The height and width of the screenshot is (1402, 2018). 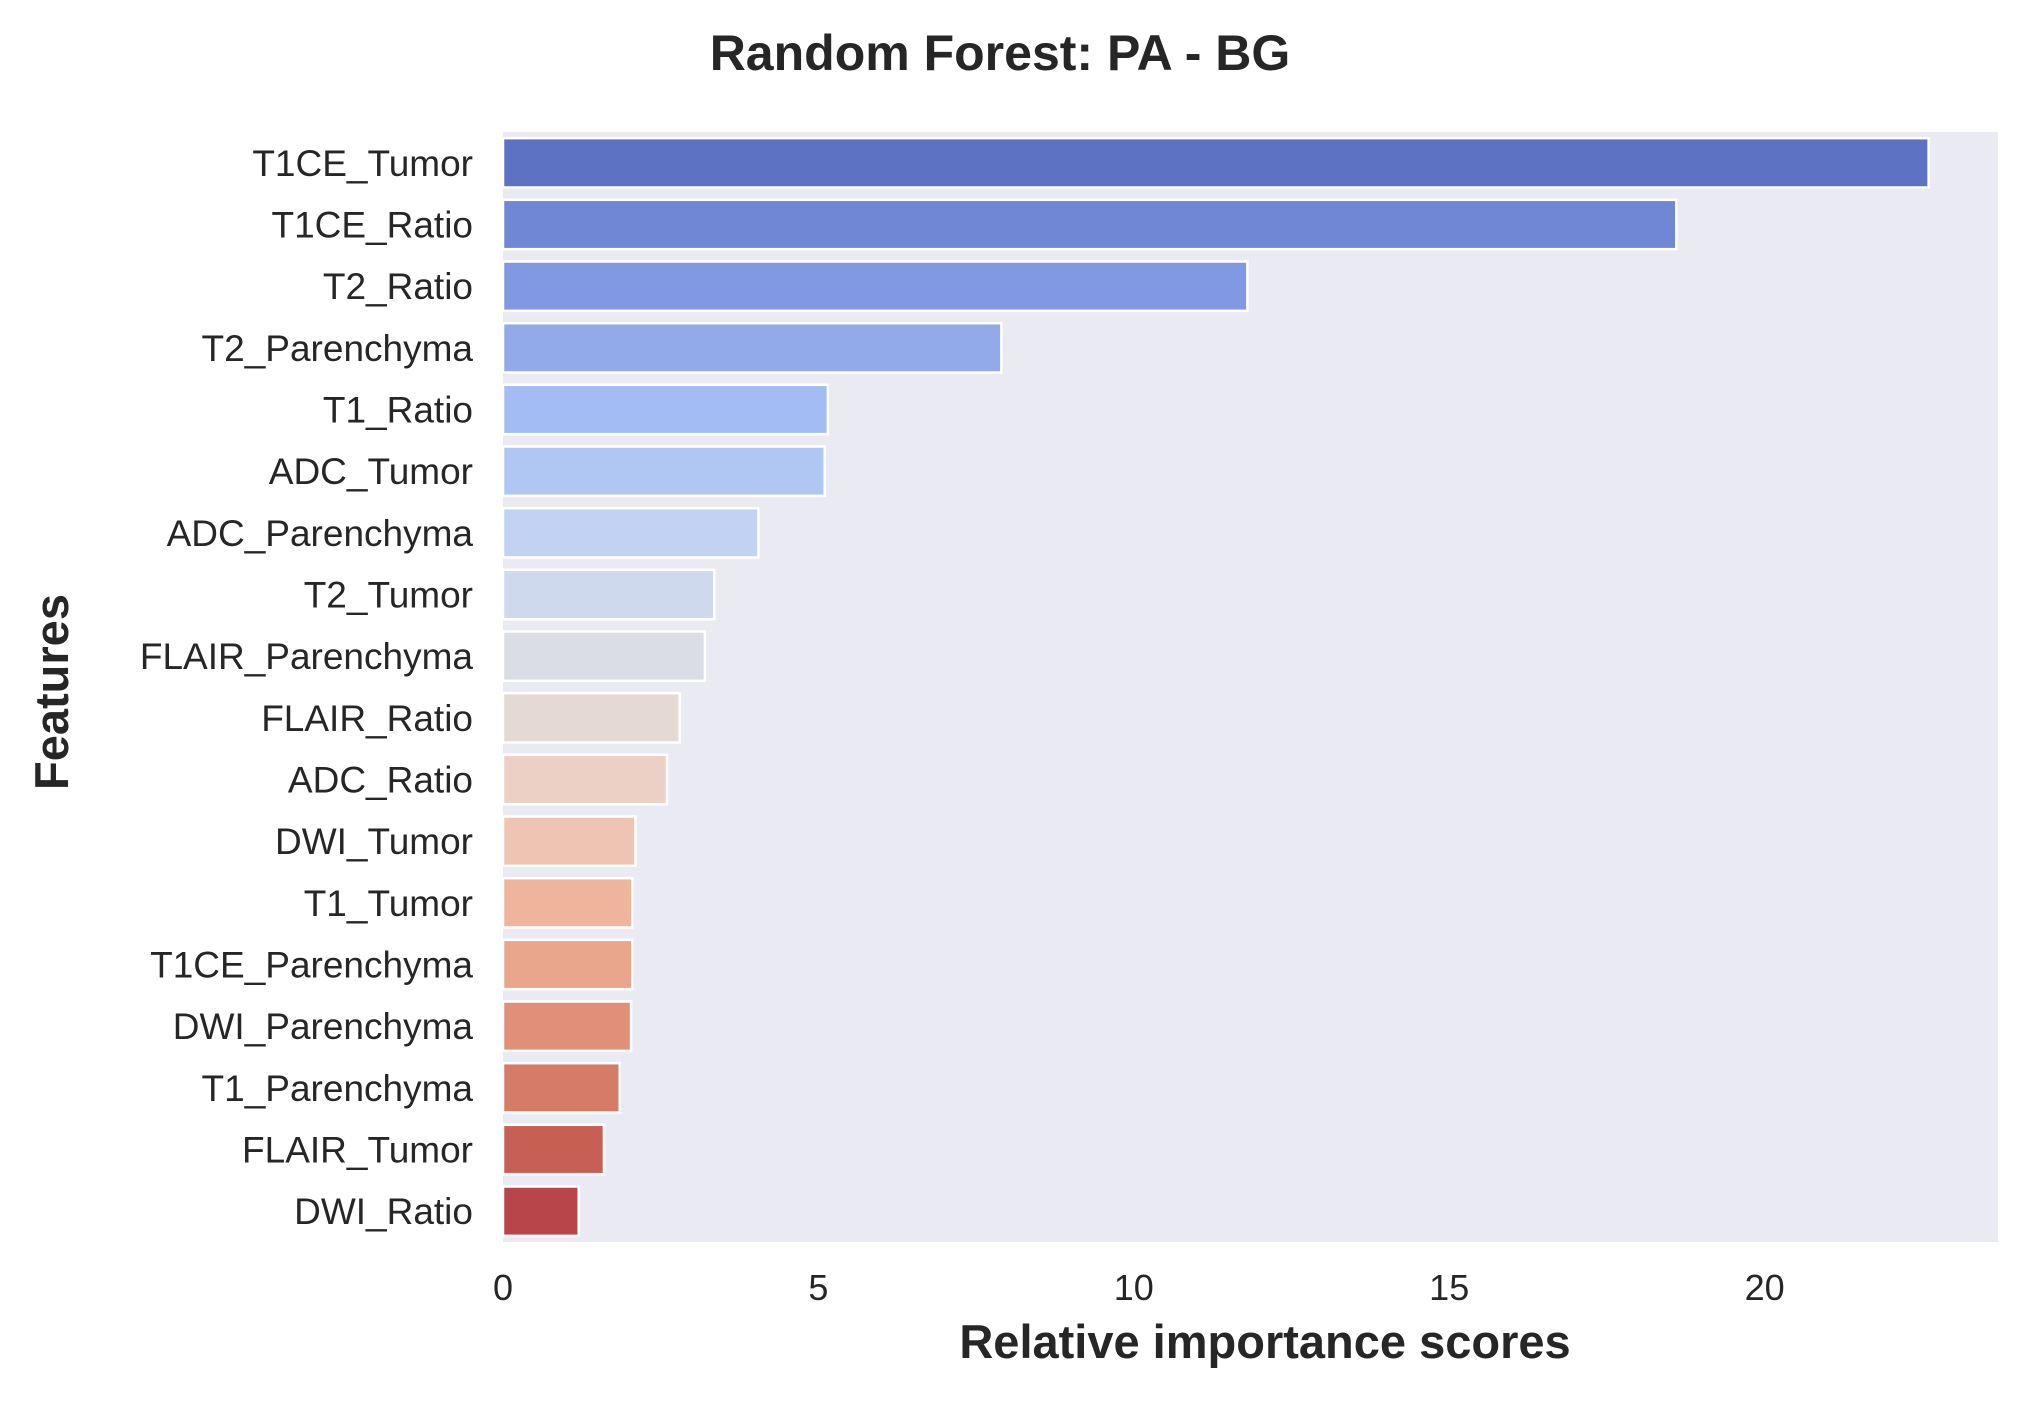 What do you see at coordinates (380, 780) in the screenshot?
I see `category-label: ADC_Ratio` at bounding box center [380, 780].